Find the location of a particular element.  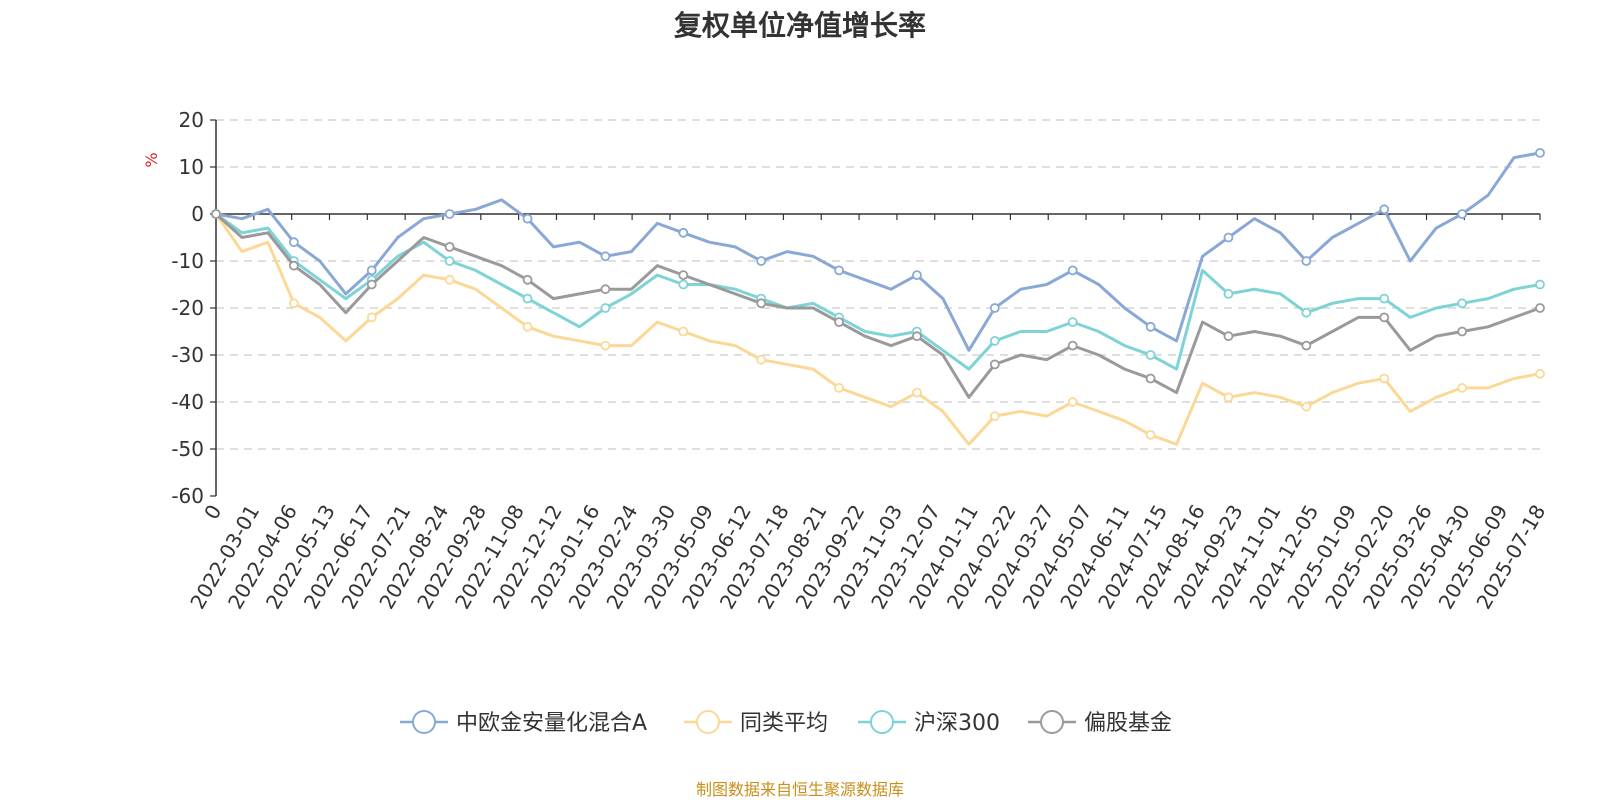

y-tick-label: -30 is located at coordinates (187, 355).